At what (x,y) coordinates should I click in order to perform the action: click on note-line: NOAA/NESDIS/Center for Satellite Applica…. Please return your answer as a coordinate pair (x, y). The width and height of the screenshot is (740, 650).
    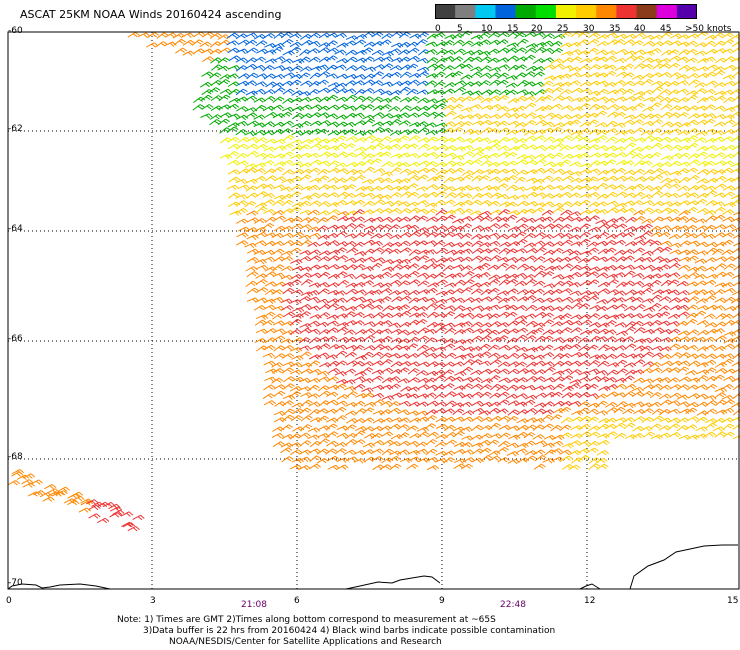
    Looking at the image, I should click on (305, 642).